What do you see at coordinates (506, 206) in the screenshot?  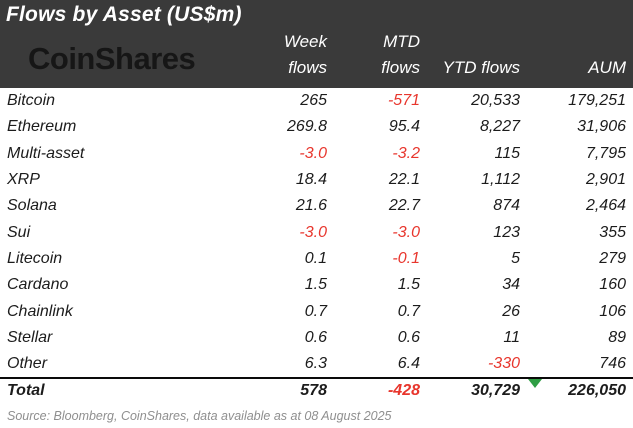 I see `ytd-value: 874` at bounding box center [506, 206].